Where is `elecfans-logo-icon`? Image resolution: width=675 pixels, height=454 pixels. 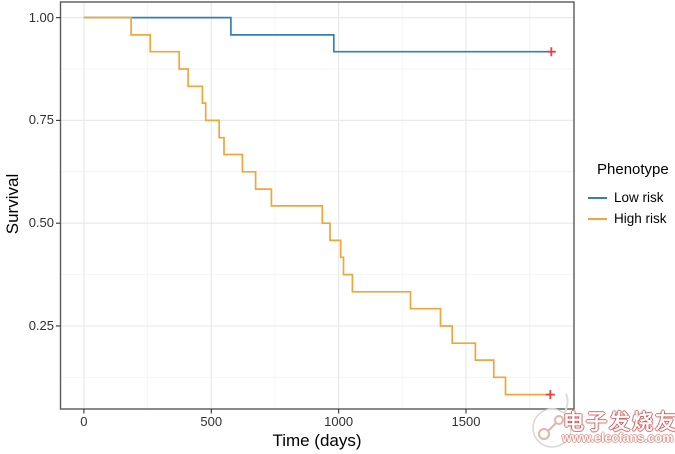 elecfans-logo-icon is located at coordinates (552, 420).